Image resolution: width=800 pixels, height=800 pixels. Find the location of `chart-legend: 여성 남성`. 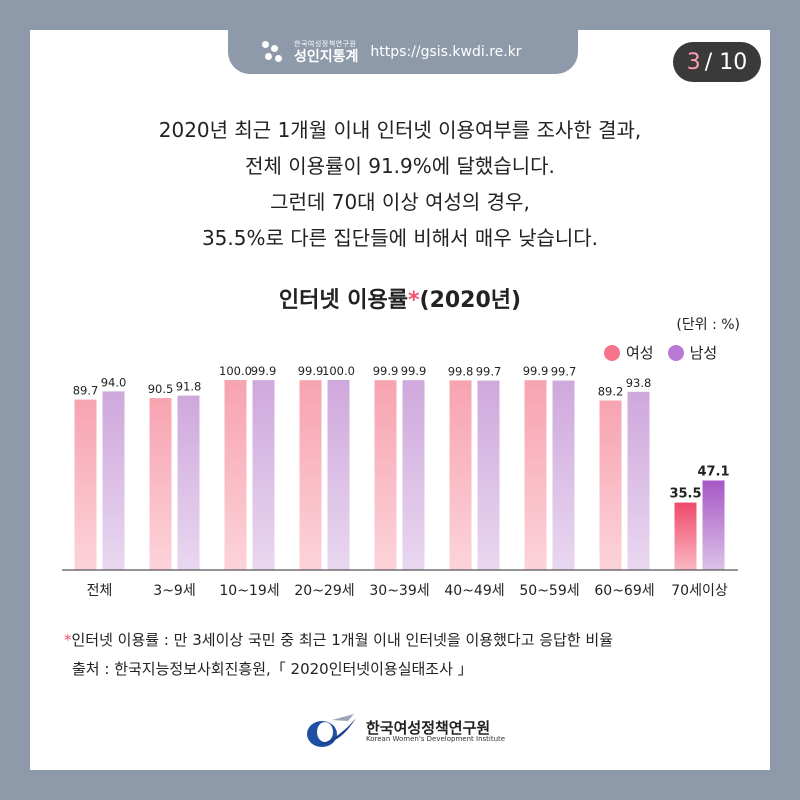

chart-legend: 여성 남성 is located at coordinates (667, 352).